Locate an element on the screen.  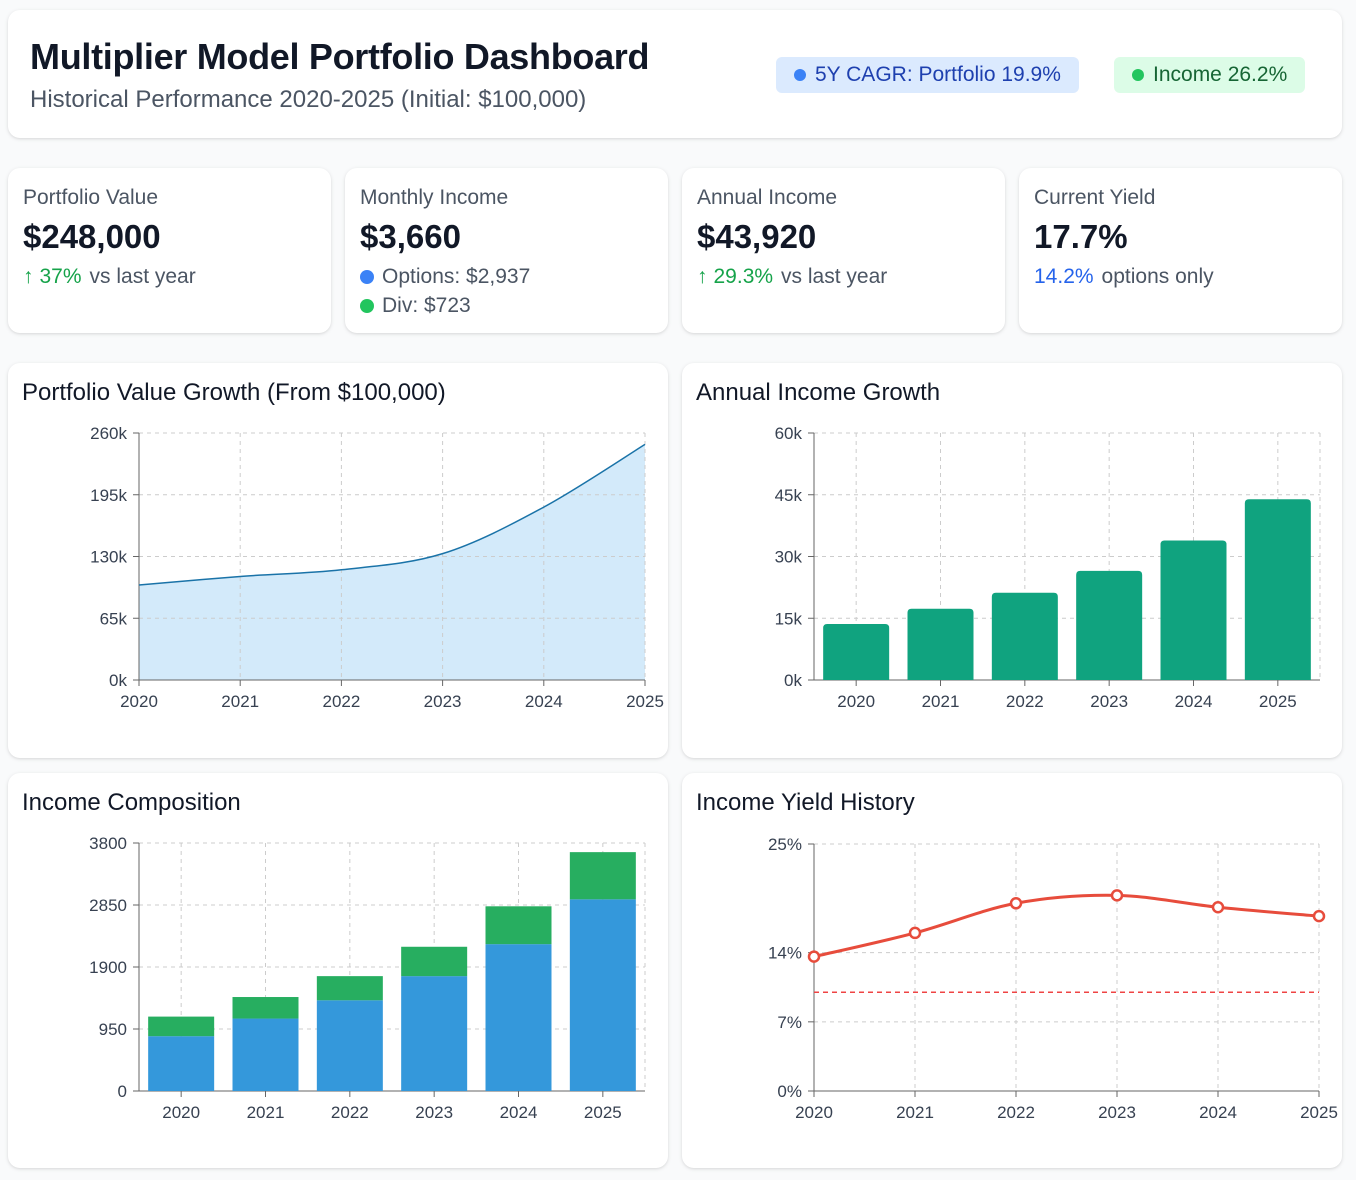
options-yield-suffix: options only is located at coordinates (1157, 276).